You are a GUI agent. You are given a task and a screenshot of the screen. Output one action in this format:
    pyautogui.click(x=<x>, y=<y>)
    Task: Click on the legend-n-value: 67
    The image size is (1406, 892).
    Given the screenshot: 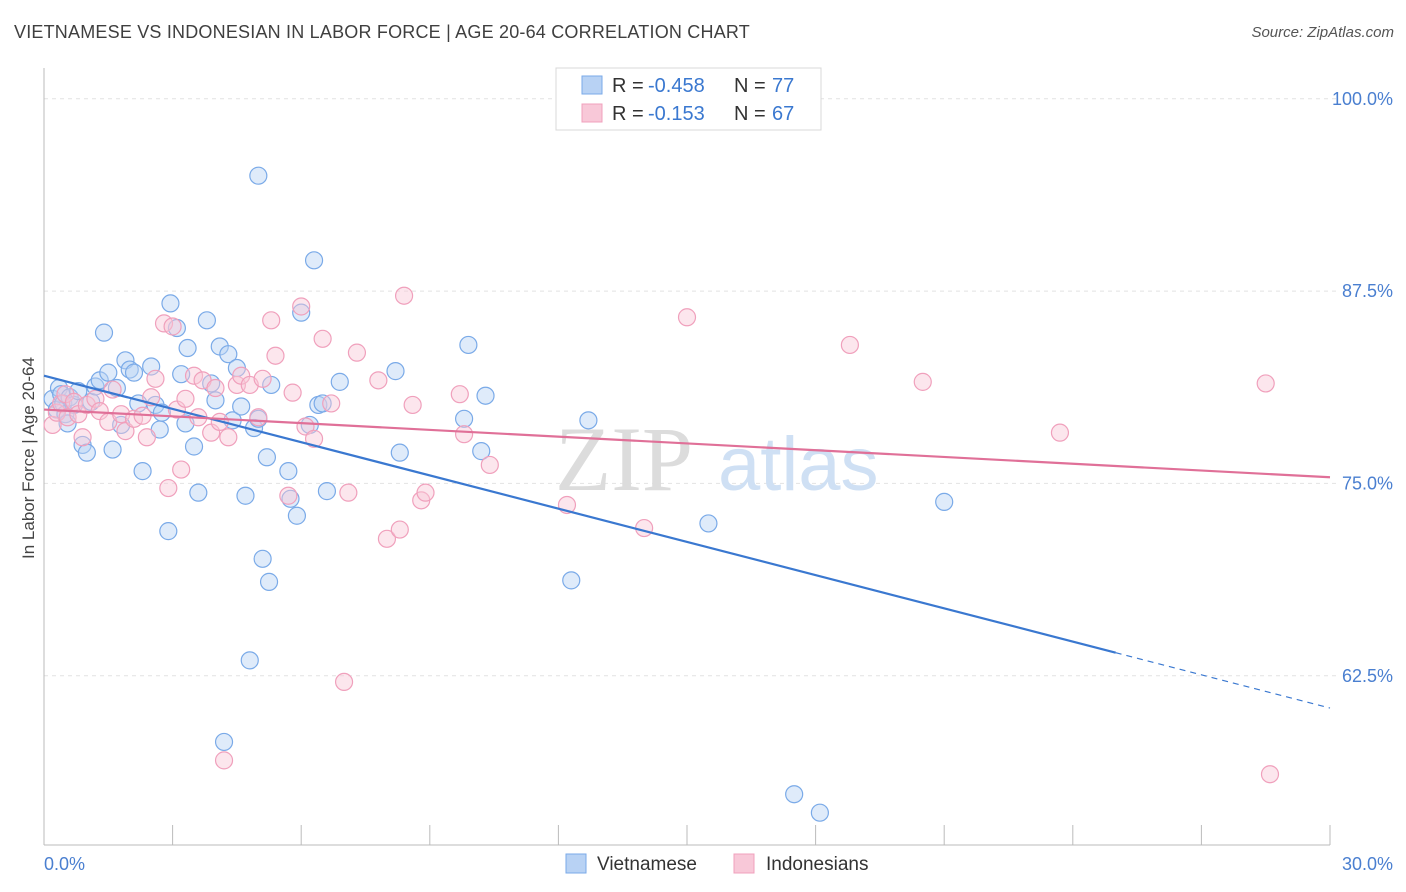 What is the action you would take?
    pyautogui.click(x=783, y=114)
    